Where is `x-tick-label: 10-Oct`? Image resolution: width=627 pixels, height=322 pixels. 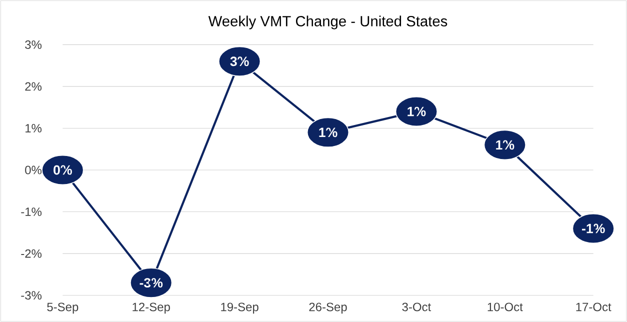 x-tick-label: 10-Oct is located at coordinates (505, 307).